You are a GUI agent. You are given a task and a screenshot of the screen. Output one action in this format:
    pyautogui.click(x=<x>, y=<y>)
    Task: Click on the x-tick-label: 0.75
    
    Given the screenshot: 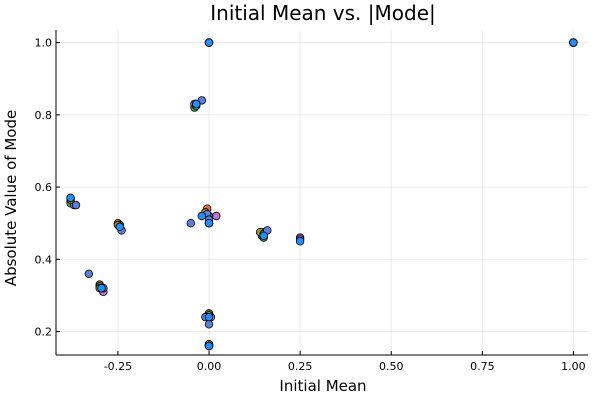 What is the action you would take?
    pyautogui.click(x=482, y=366)
    